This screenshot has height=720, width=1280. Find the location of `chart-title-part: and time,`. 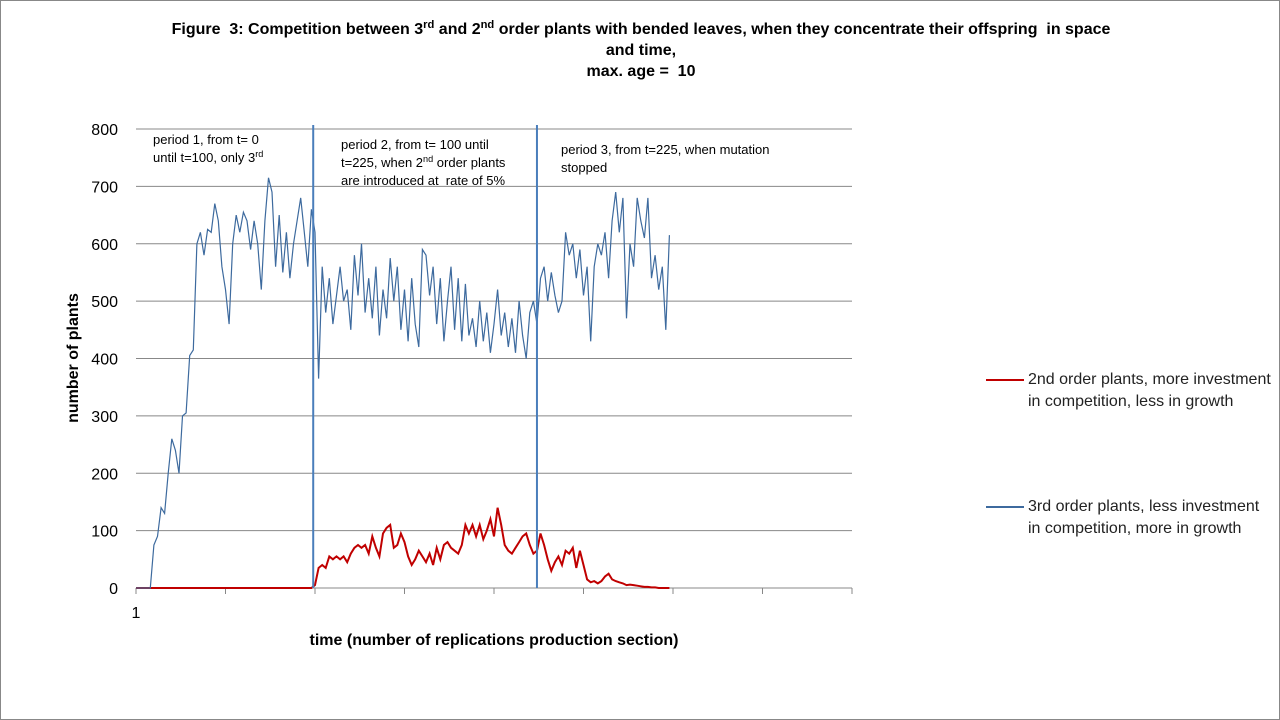

chart-title-part: and time, is located at coordinates (641, 50).